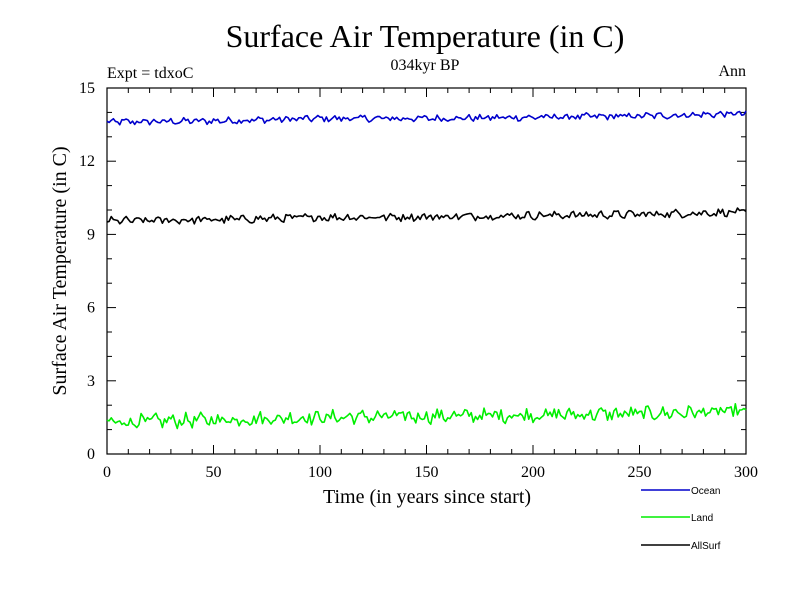  I want to click on y-tick-label: 3, so click(91, 381).